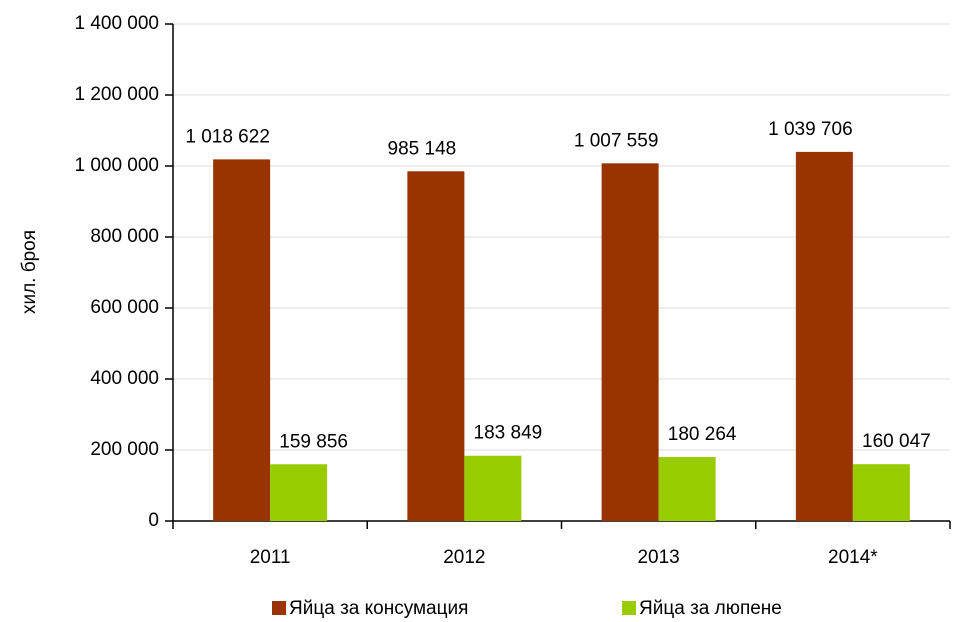  Describe the element at coordinates (464, 557) in the screenshot. I see `x-tick-label: 2012` at that location.